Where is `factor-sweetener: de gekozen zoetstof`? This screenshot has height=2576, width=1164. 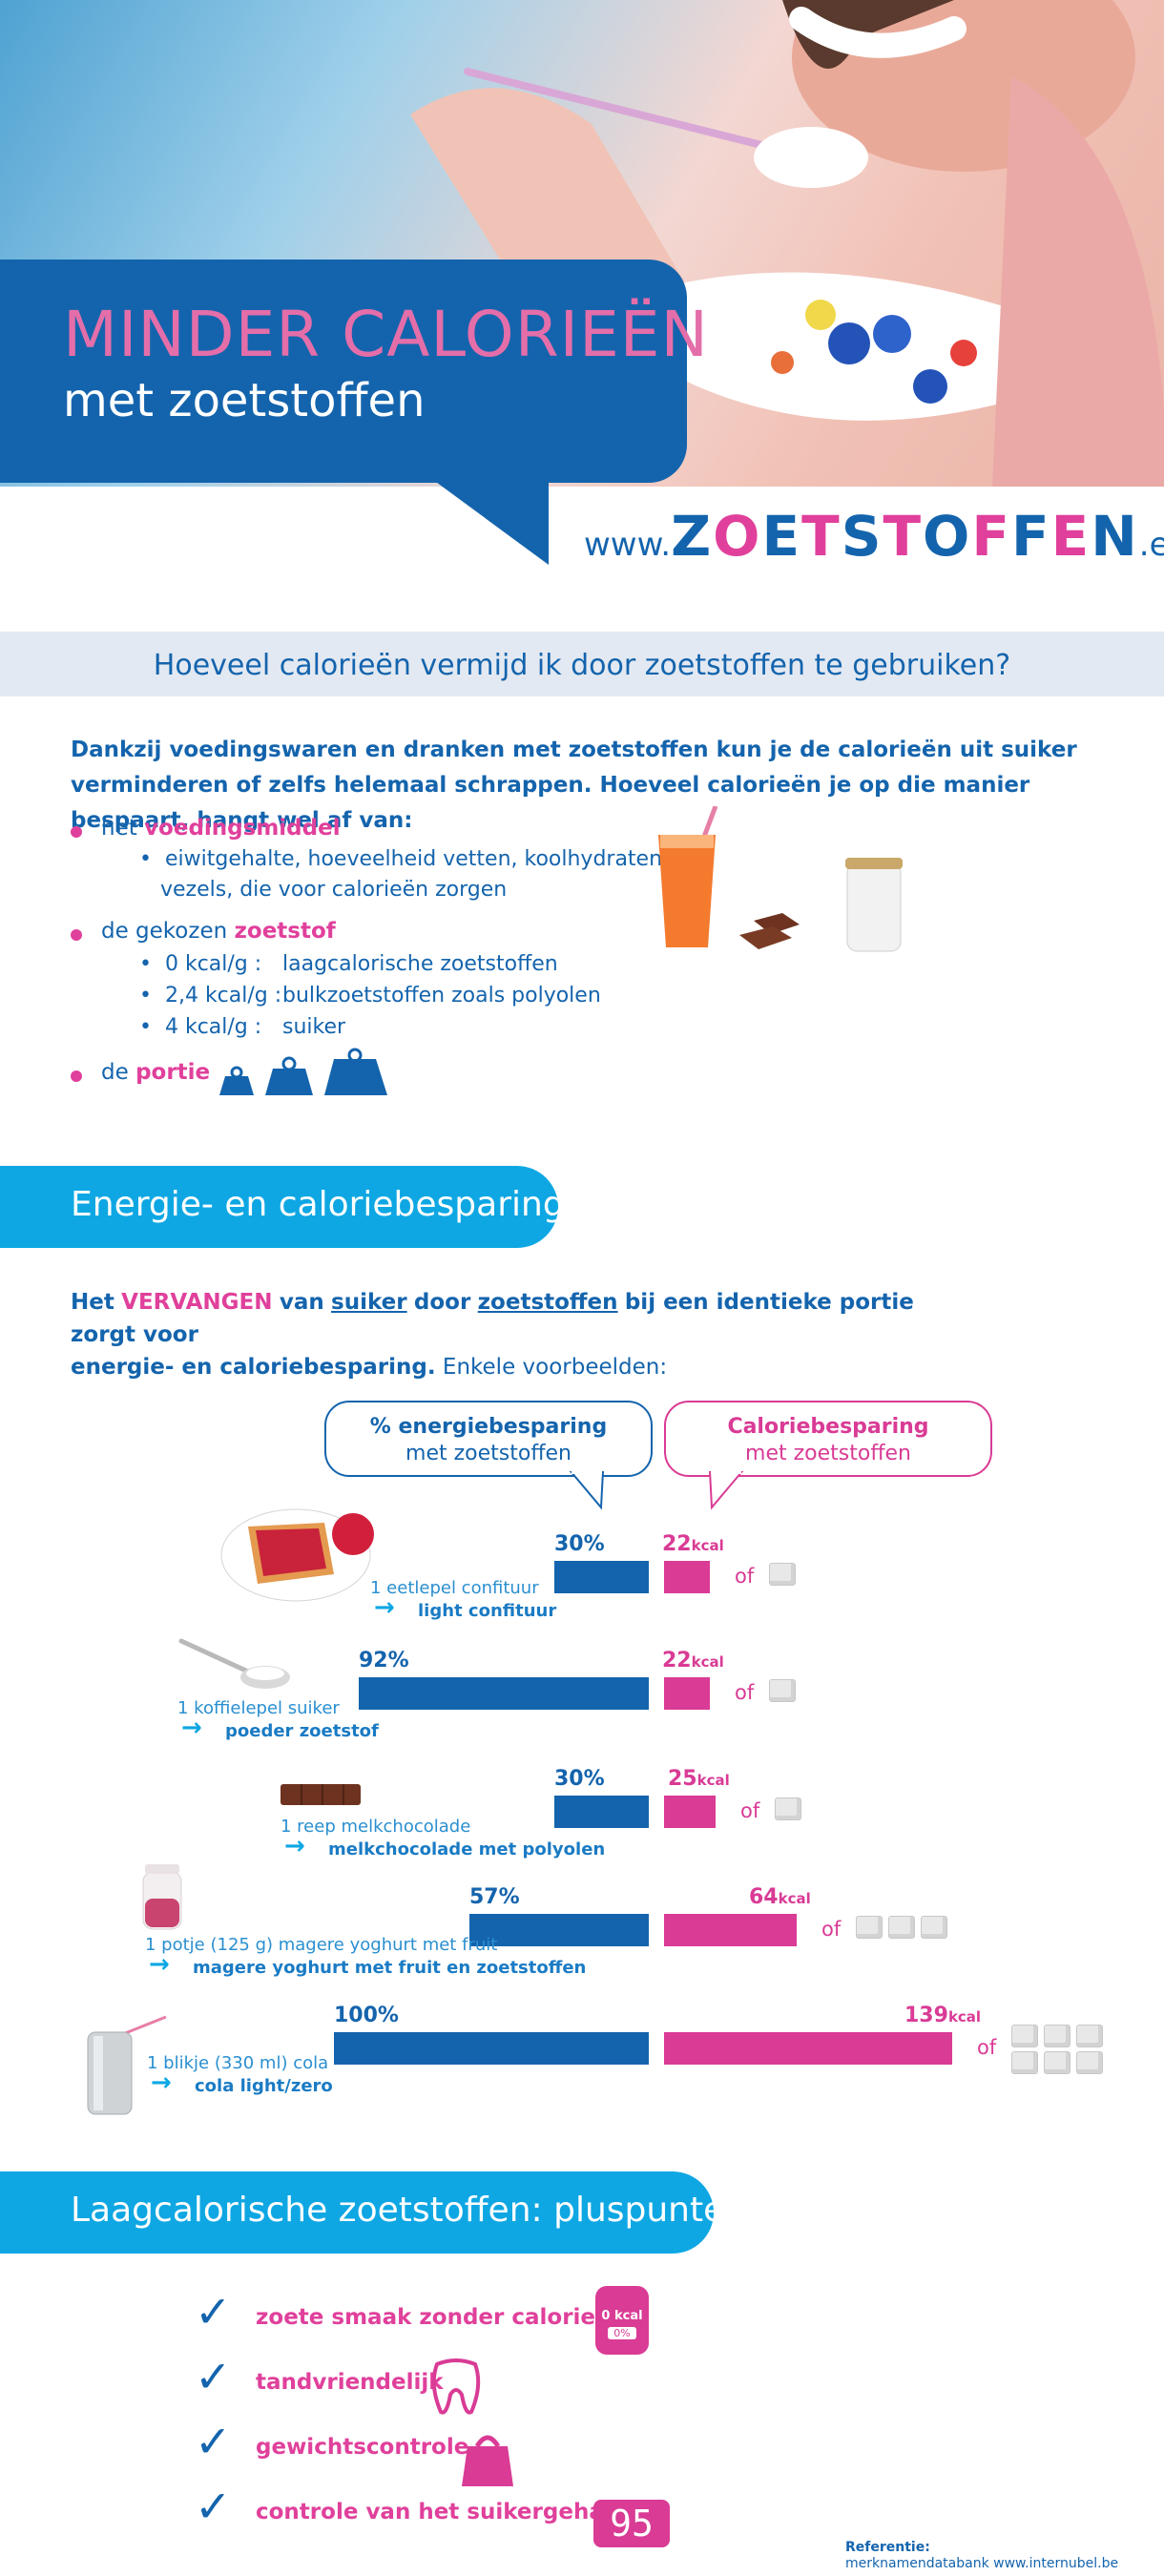 factor-sweetener: de gekozen zoetstof is located at coordinates (219, 931).